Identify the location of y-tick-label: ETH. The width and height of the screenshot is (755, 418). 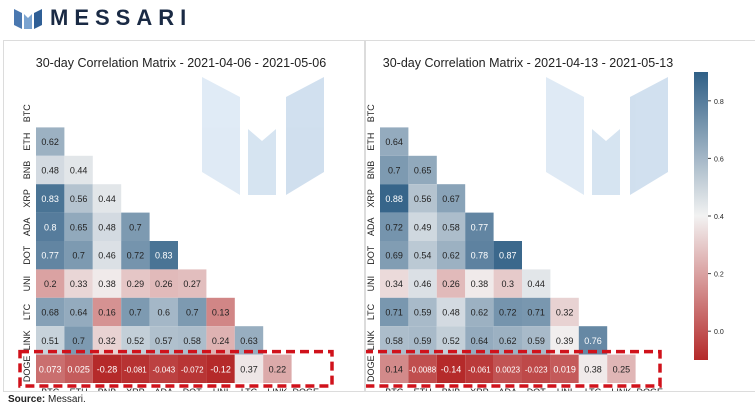
(27, 142).